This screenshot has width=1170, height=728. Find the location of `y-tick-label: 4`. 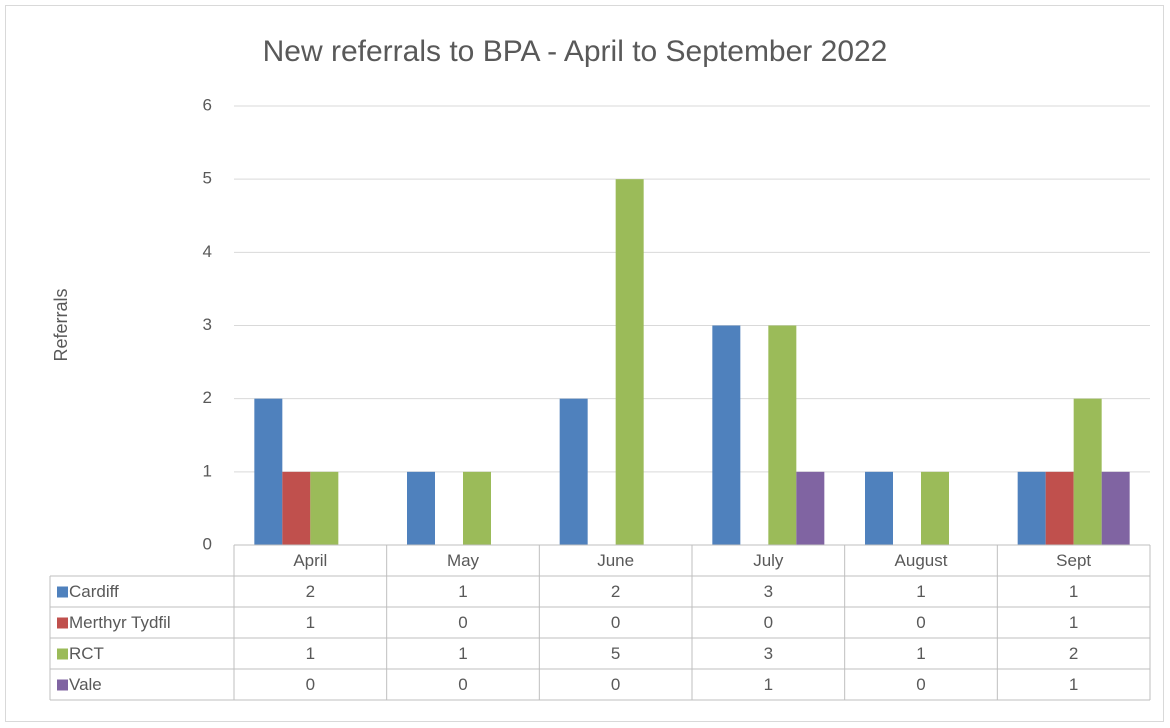

y-tick-label: 4 is located at coordinates (207, 251).